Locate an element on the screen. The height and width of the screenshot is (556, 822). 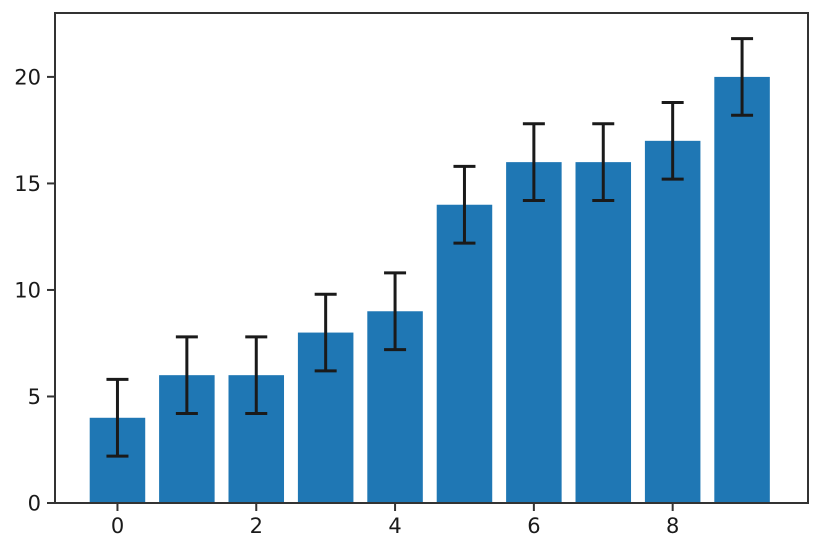
x-tick-label: 8 is located at coordinates (672, 526).